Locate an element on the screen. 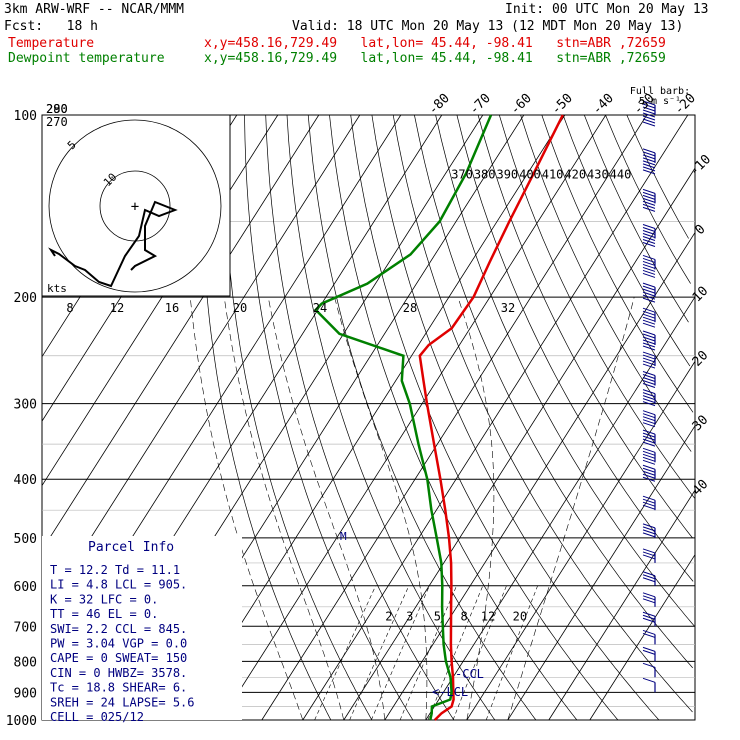 The width and height of the screenshot is (740, 740). hodograph-speed-label-24: 24 is located at coordinates (320, 308).